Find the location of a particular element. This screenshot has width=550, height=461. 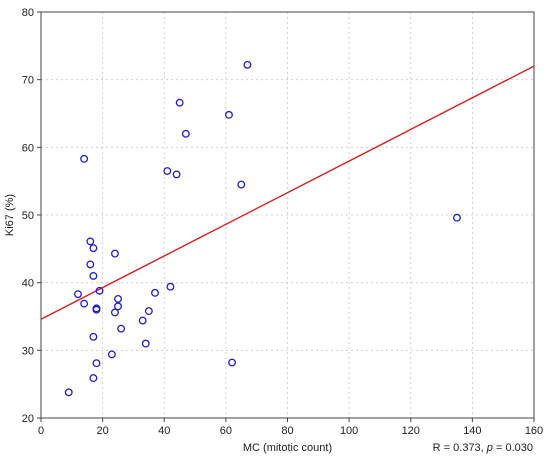

y-tick-label: 20 is located at coordinates (28, 419).